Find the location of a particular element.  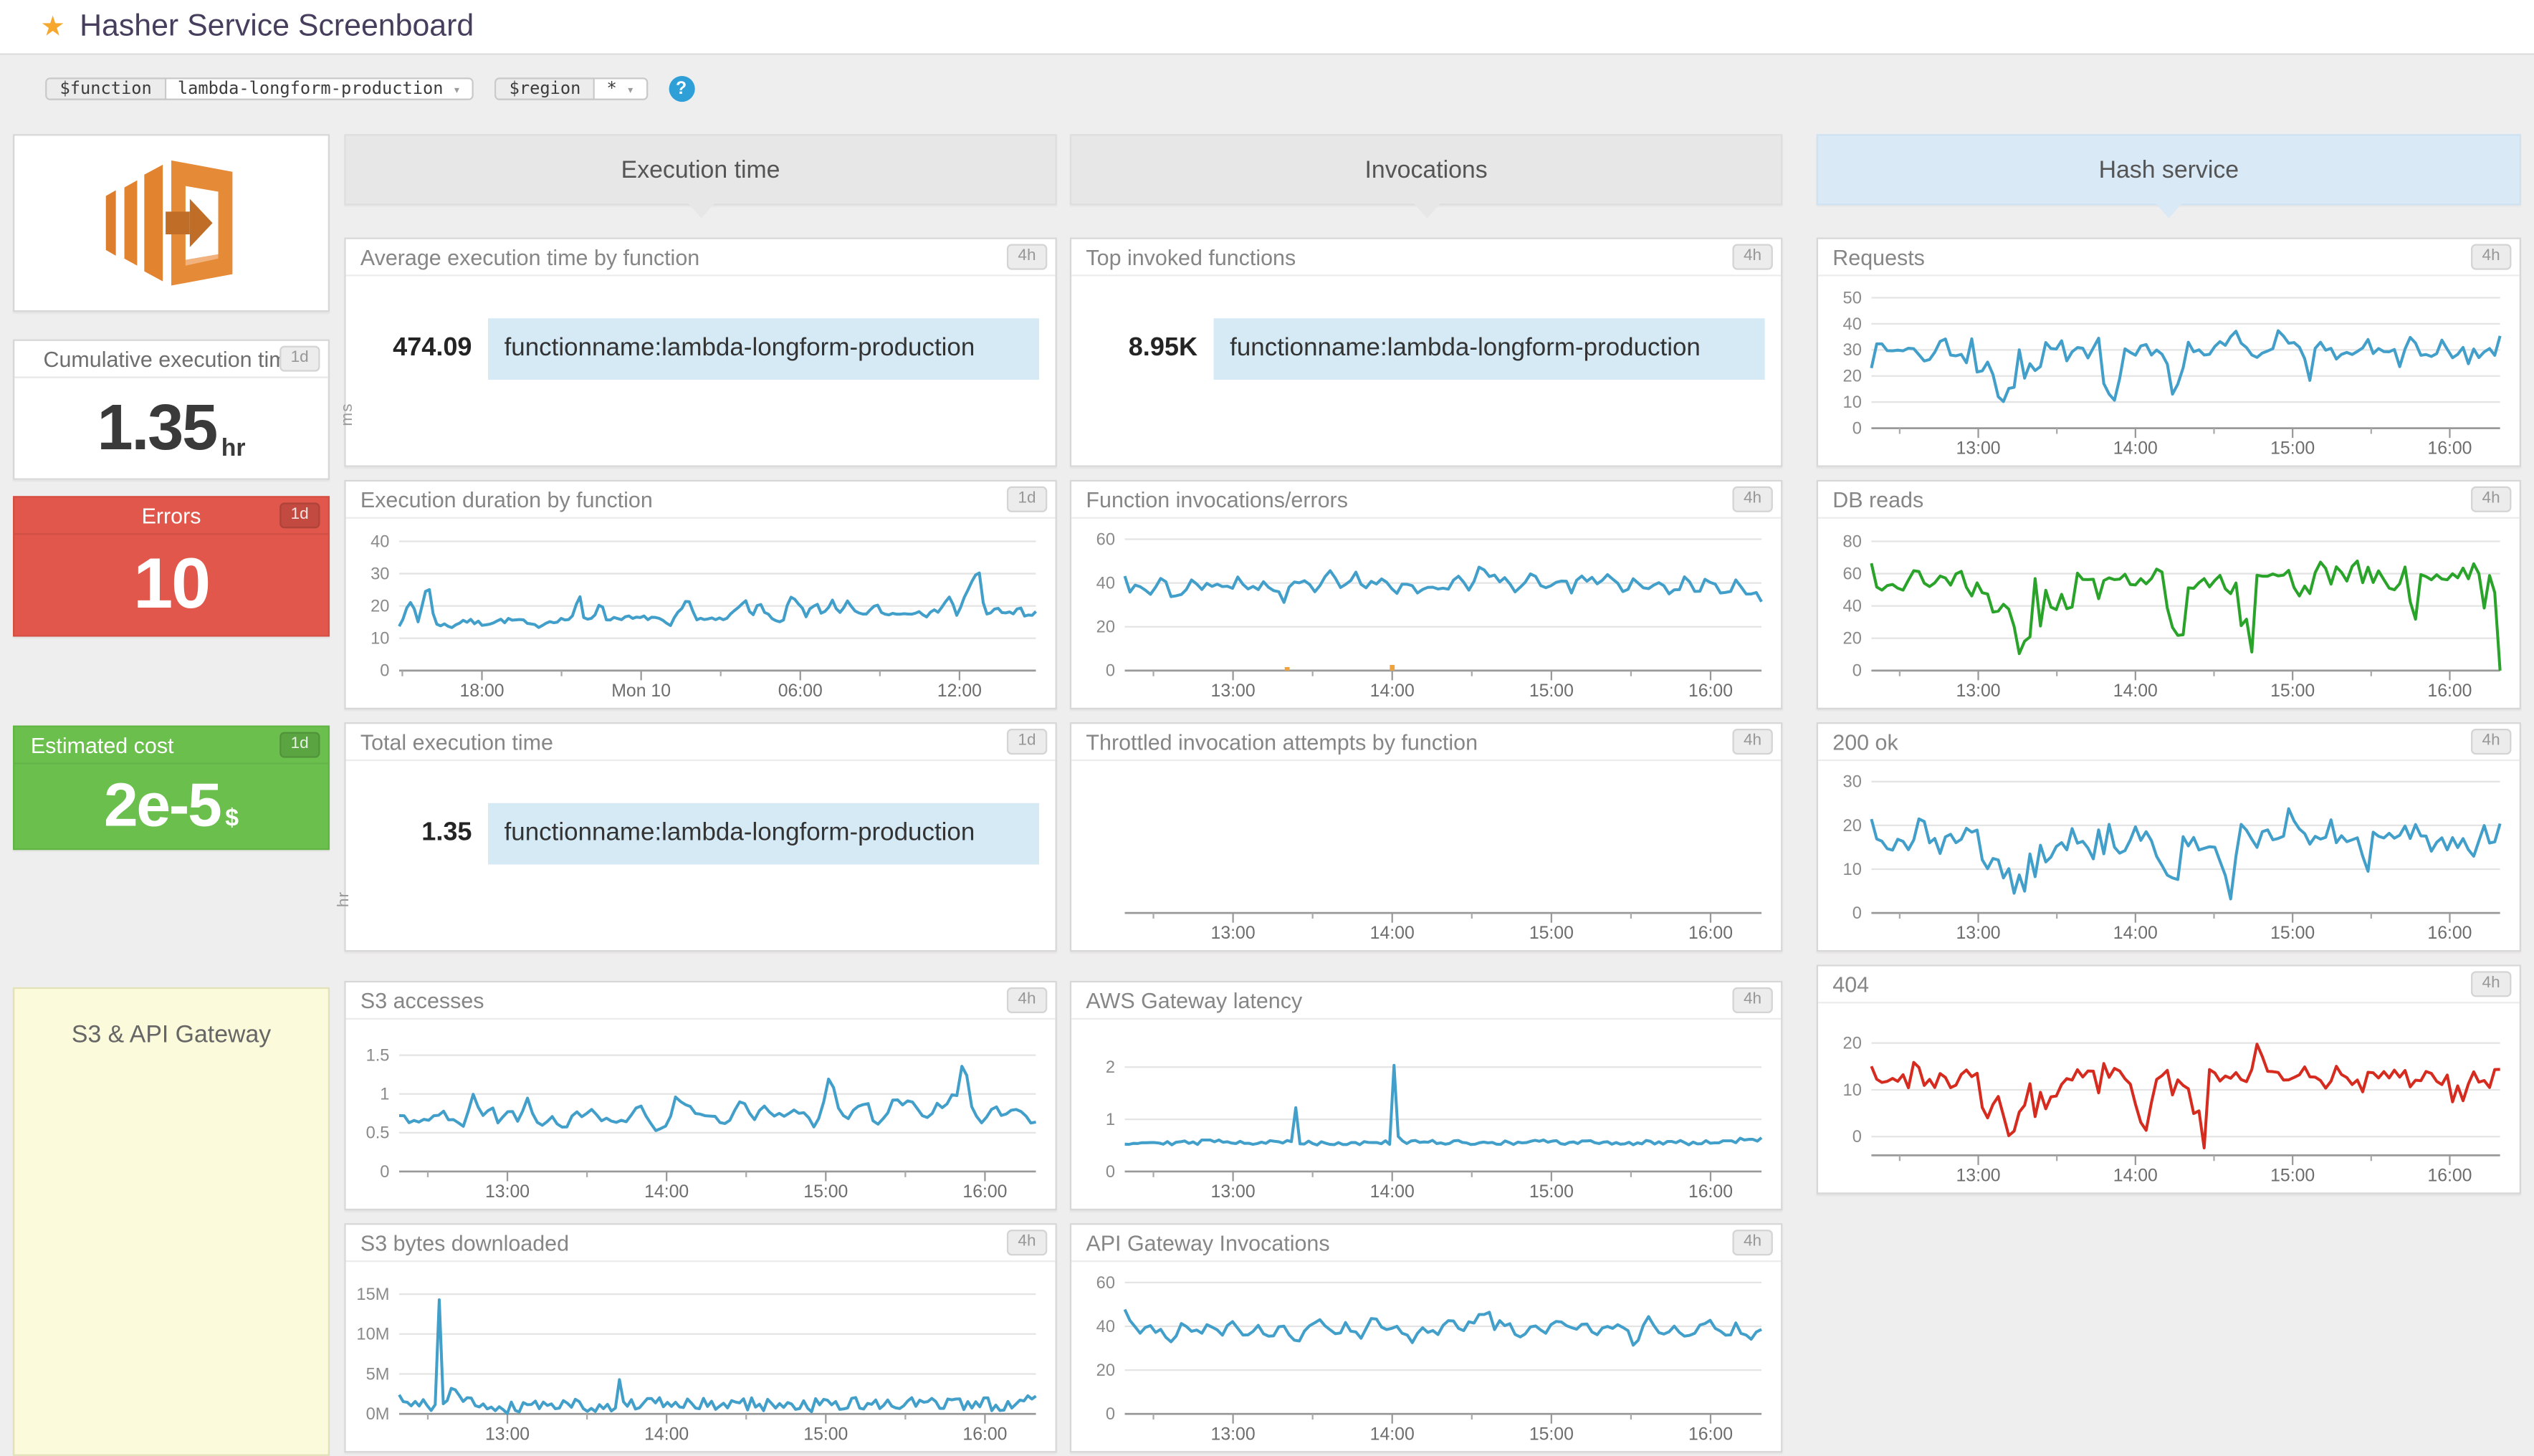

image-widget-lambda is located at coordinates (171, 223).